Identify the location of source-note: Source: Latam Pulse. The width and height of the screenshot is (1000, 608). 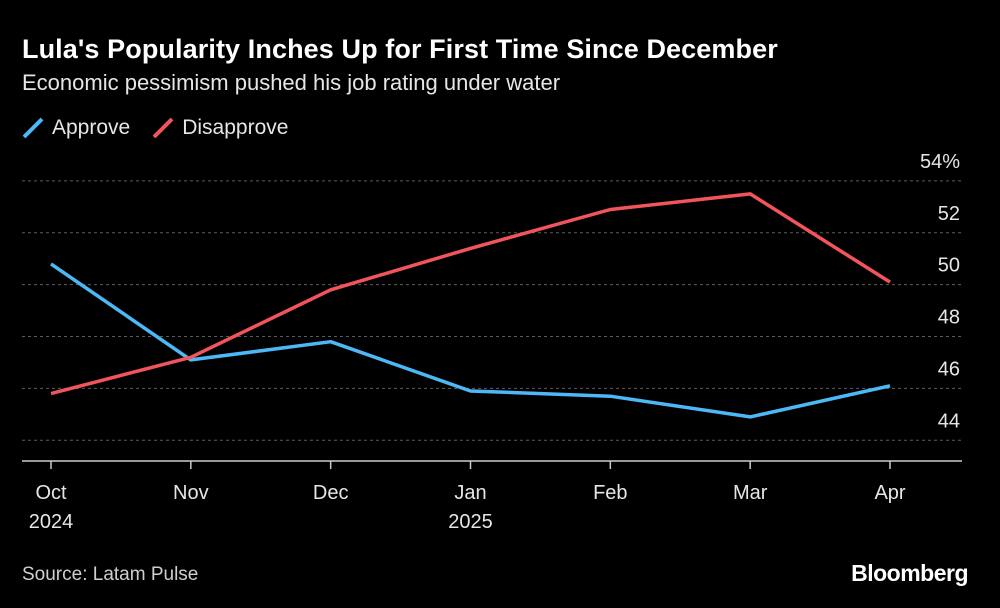
(110, 574).